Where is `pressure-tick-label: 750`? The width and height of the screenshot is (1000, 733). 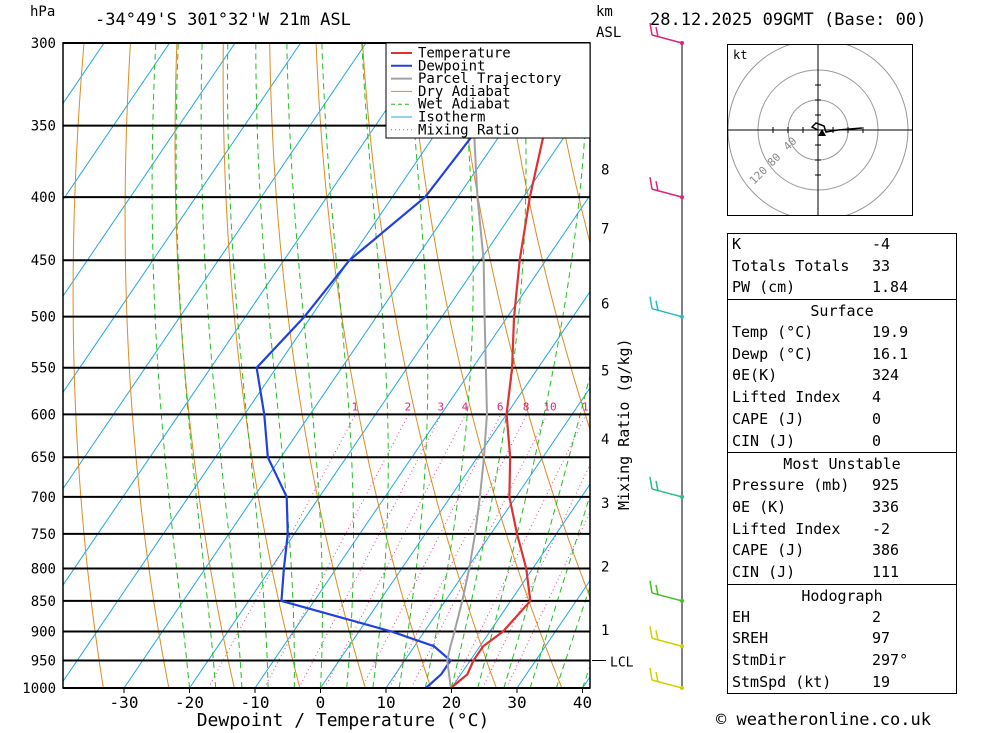 pressure-tick-label: 750 is located at coordinates (43, 535).